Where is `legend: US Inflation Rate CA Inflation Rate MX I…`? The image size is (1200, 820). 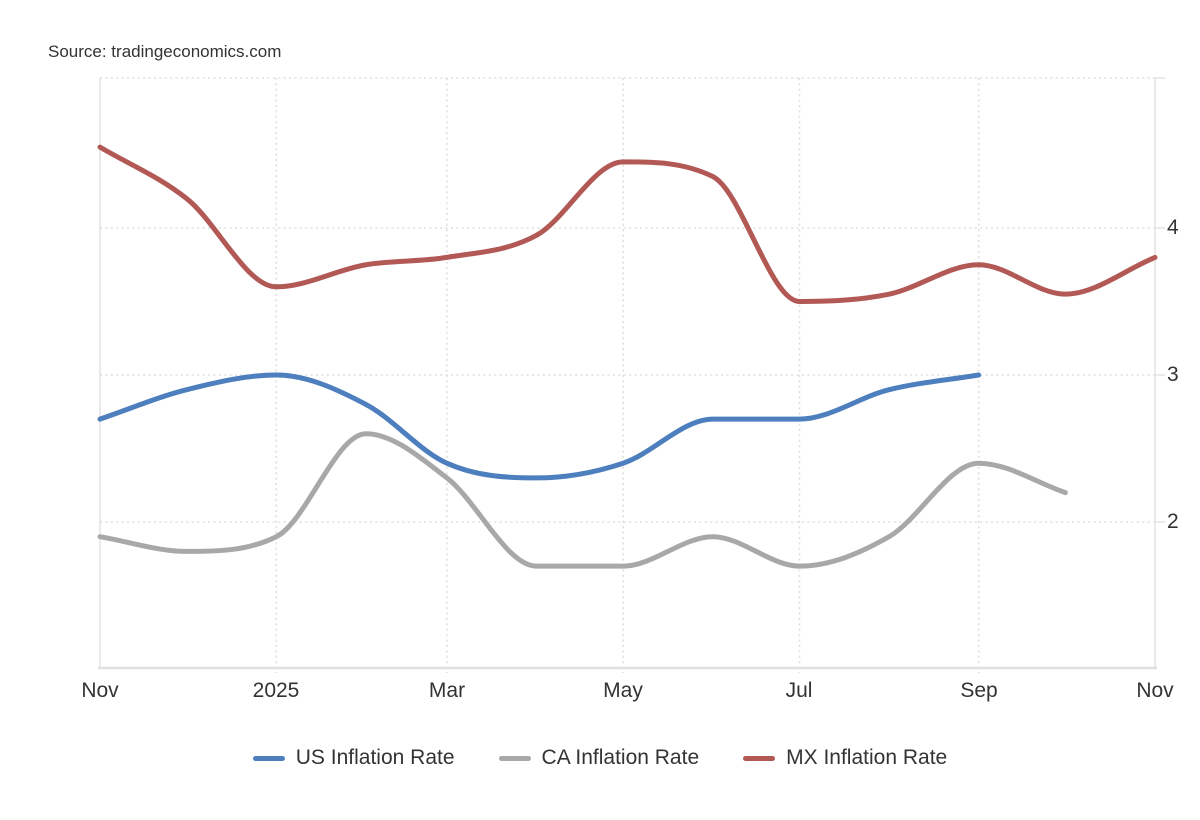
legend: US Inflation Rate CA Inflation Rate MX I… is located at coordinates (600, 758).